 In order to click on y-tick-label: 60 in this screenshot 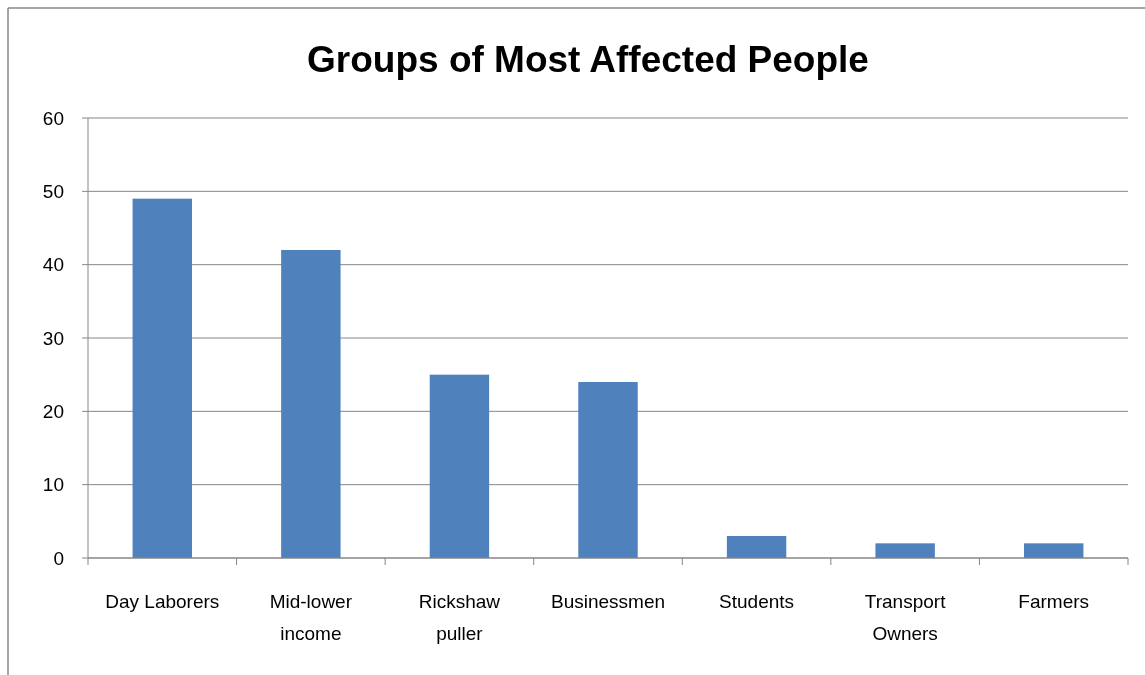, I will do `click(53, 118)`.